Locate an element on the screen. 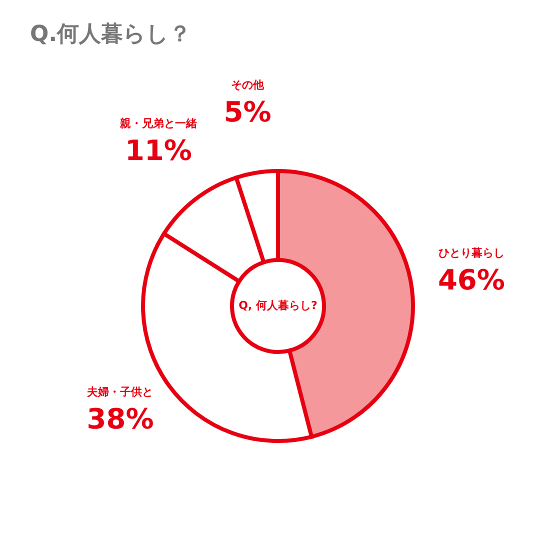 This screenshot has height=556, width=556. data-label: 46% is located at coordinates (471, 280).